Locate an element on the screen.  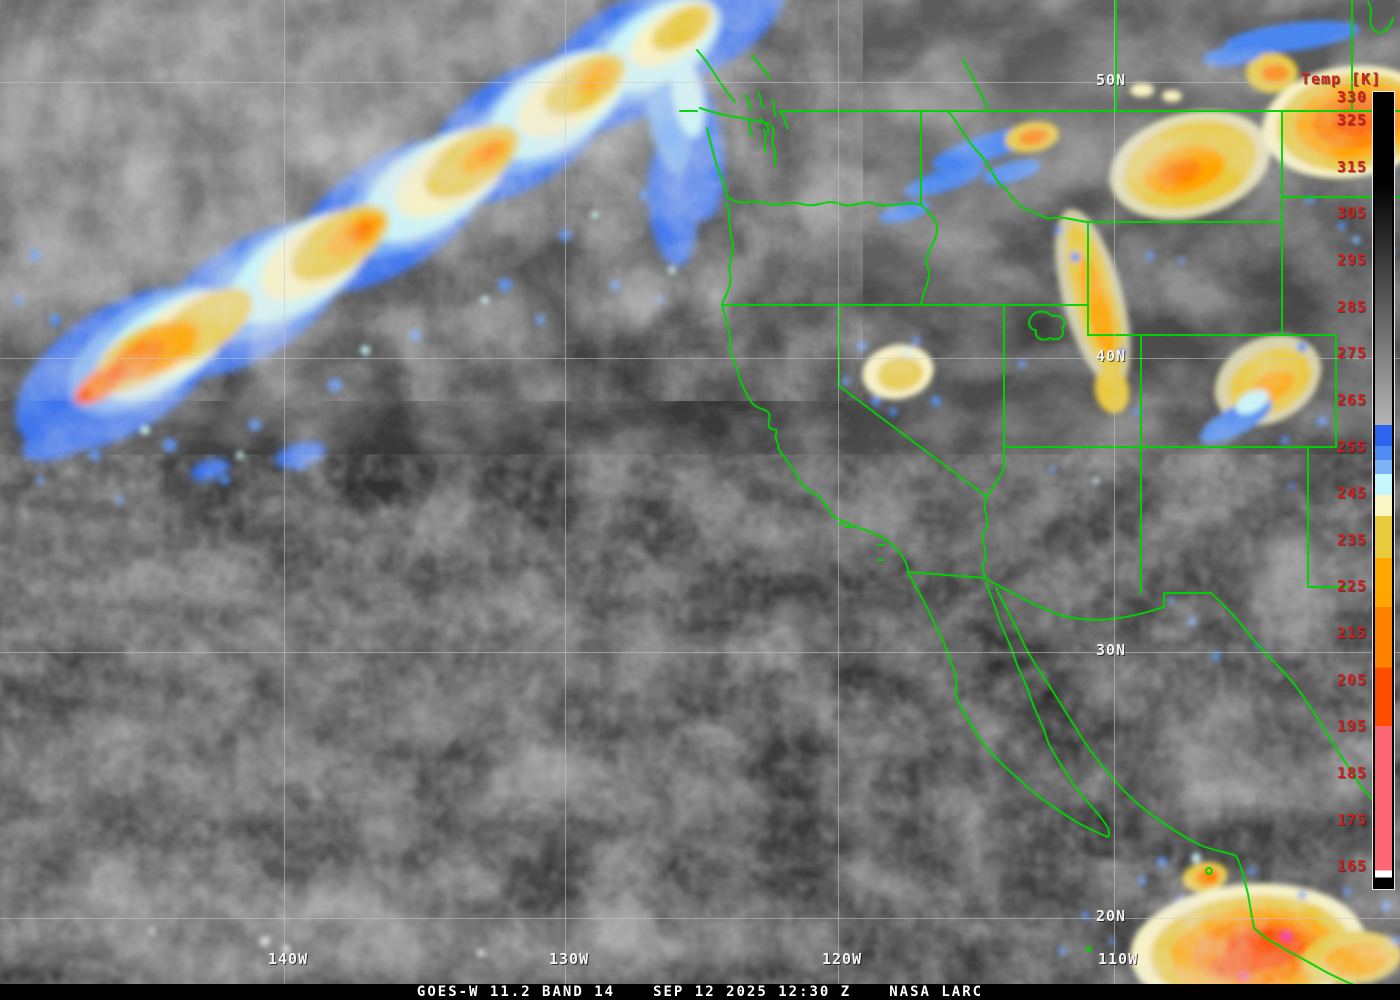
great-salt-lake is located at coordinates (1047, 325).